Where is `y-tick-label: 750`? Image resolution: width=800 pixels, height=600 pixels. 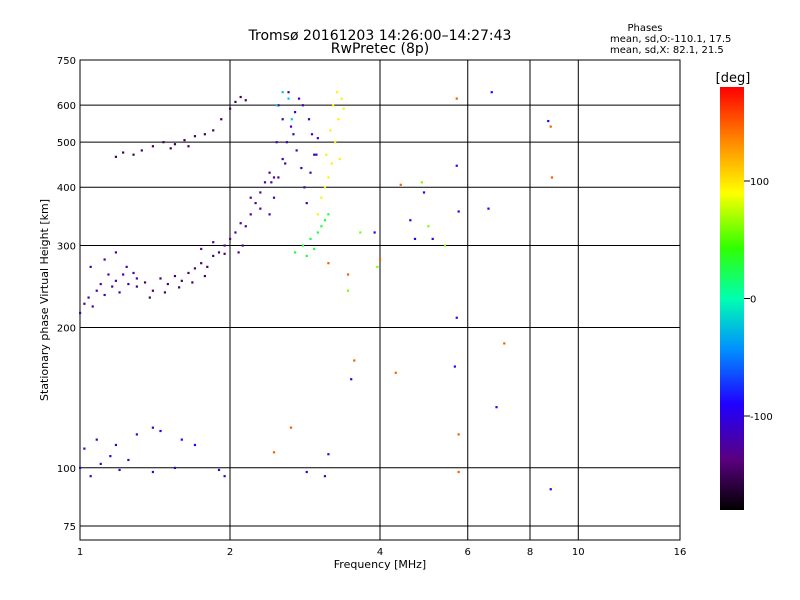 y-tick-label: 750 is located at coordinates (66, 61).